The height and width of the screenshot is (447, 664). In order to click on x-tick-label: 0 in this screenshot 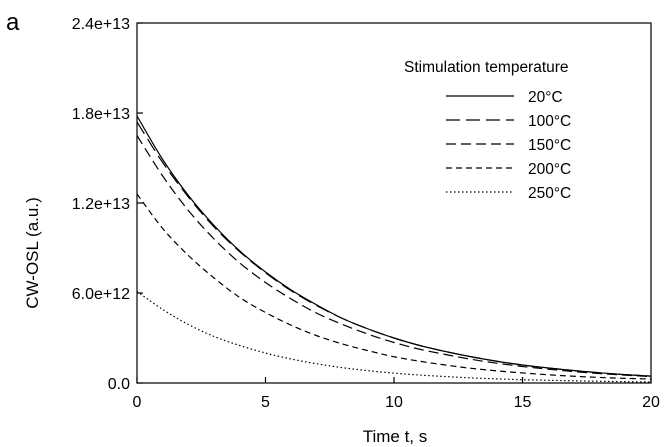, I will do `click(137, 402)`.